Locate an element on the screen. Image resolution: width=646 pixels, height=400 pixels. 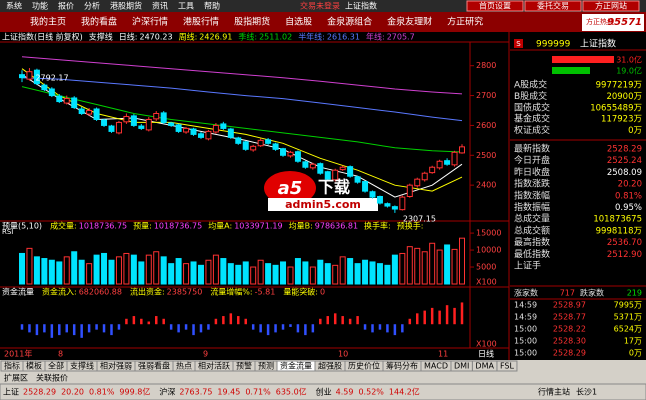
tab-label: 超强股 is located at coordinates (330, 366).